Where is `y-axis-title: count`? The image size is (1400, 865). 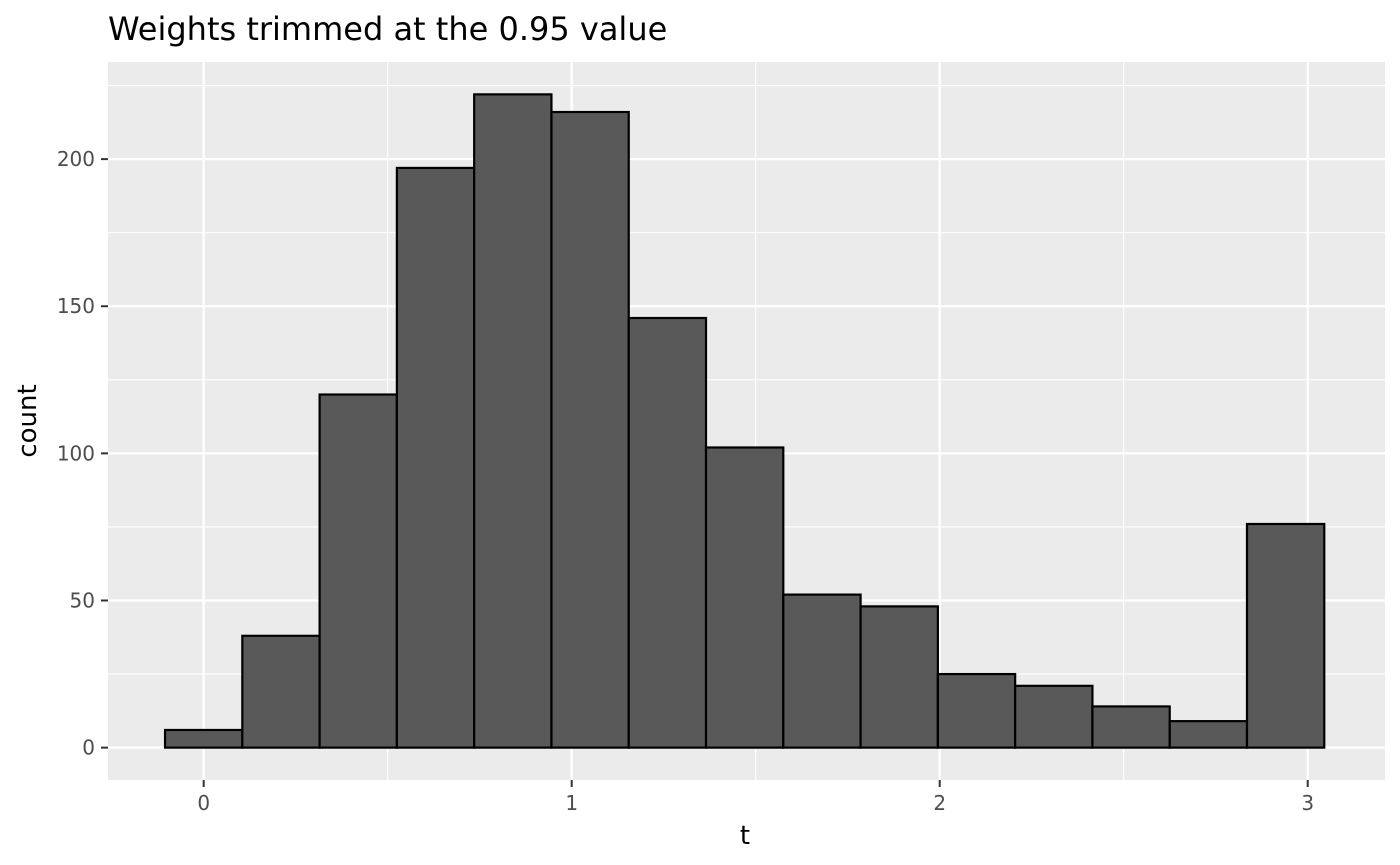 y-axis-title: count is located at coordinates (28, 420).